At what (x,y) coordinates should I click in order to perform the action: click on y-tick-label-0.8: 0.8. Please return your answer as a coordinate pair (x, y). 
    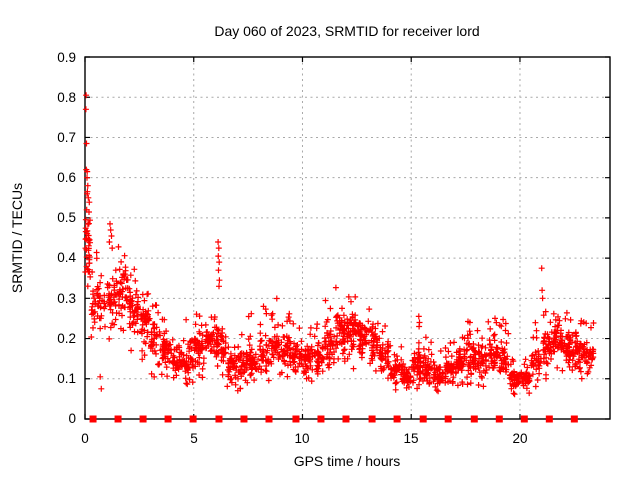
    Looking at the image, I should click on (66, 97).